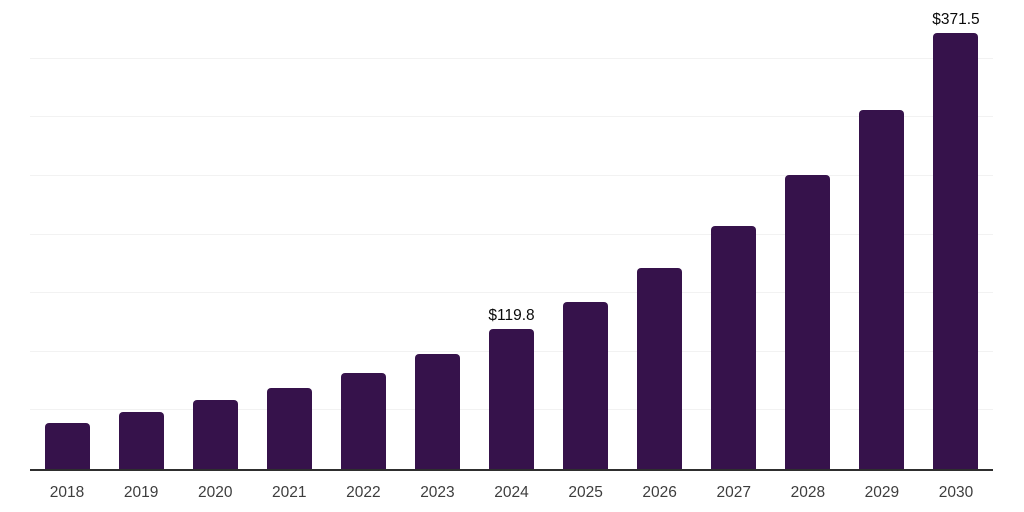 This screenshot has width=1024, height=512. What do you see at coordinates (882, 492) in the screenshot?
I see `x-tick-2029: 2029` at bounding box center [882, 492].